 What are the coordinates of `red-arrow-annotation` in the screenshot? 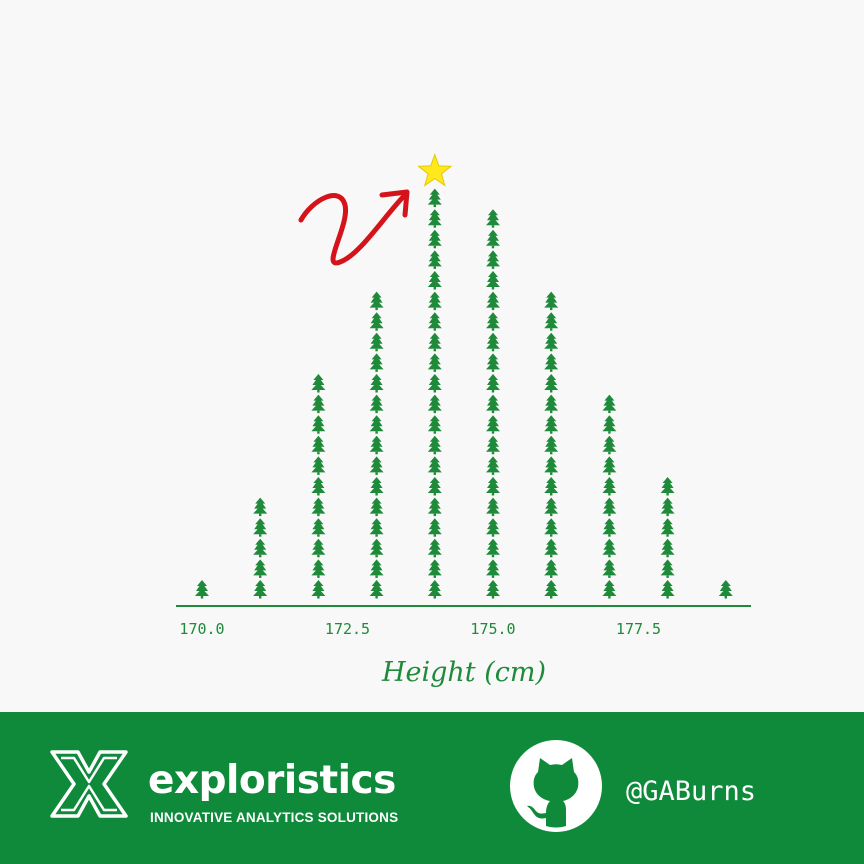 It's located at (353, 229).